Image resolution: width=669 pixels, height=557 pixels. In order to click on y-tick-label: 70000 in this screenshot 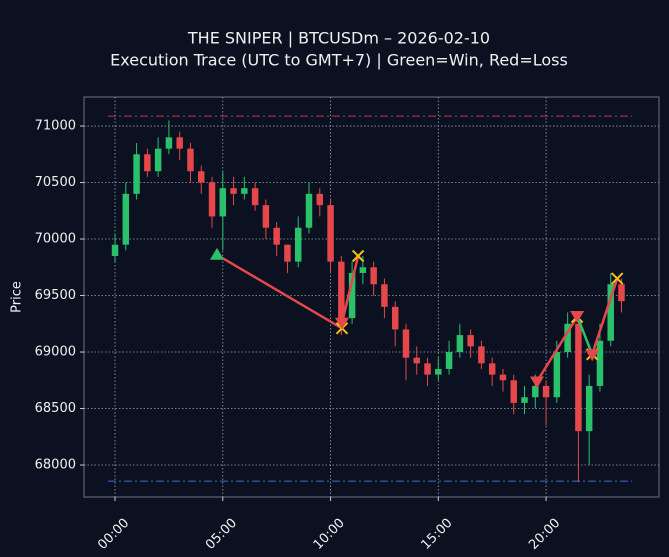, I will do `click(55, 239)`.